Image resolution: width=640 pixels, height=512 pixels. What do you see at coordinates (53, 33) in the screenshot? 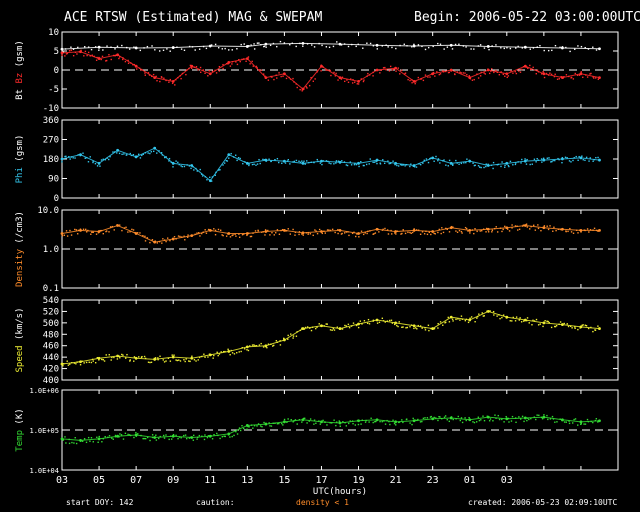
I see `mag-ytick-label: 10` at bounding box center [53, 33].